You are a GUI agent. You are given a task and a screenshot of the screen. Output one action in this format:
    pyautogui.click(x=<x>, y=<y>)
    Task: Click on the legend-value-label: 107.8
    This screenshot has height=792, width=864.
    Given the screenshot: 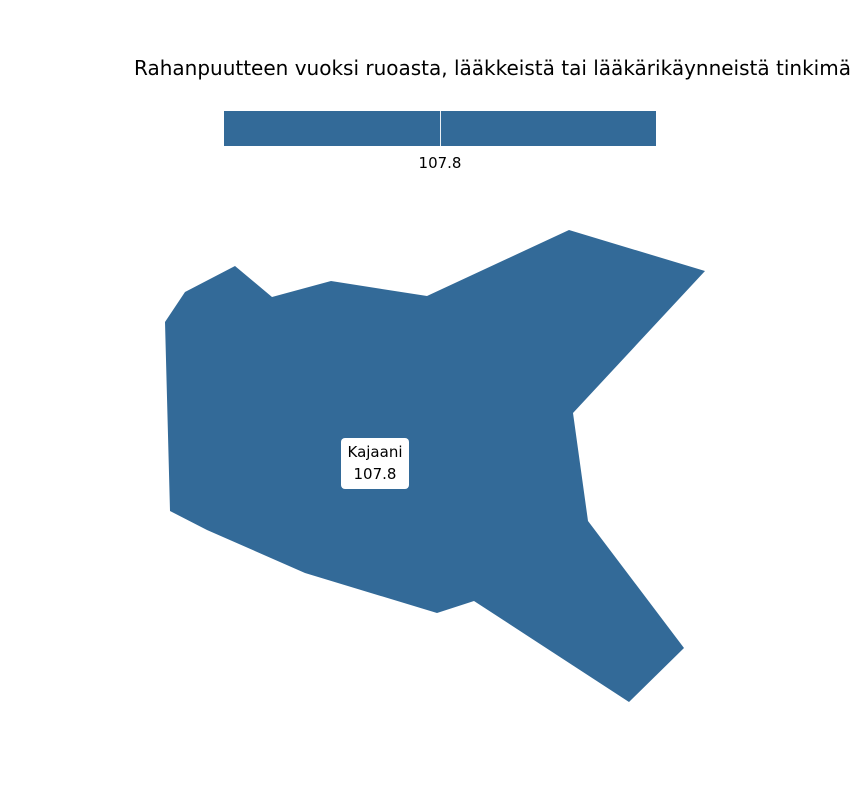 What is the action you would take?
    pyautogui.click(x=440, y=163)
    